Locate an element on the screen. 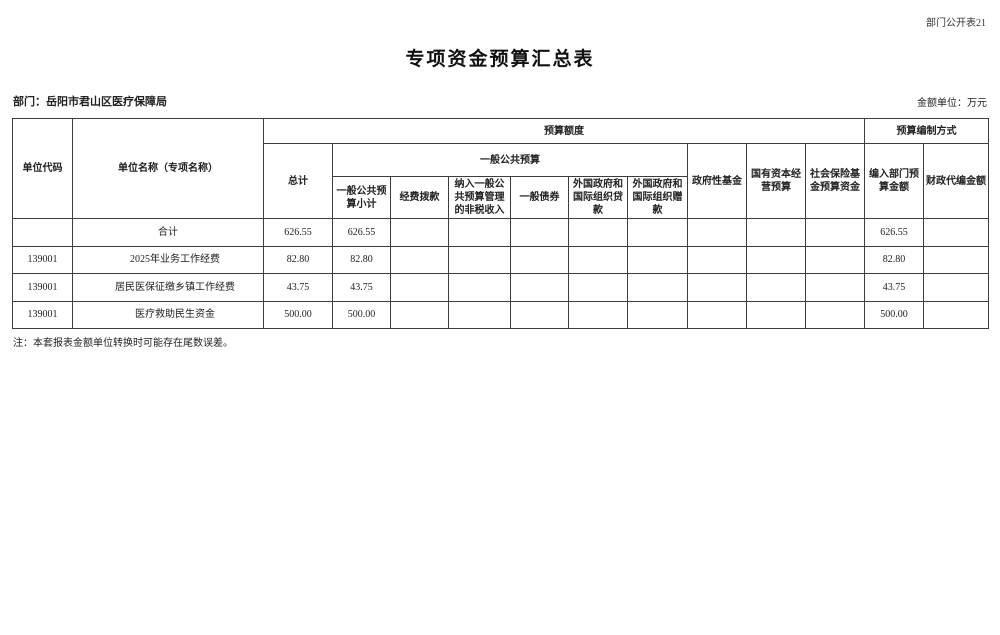 The image size is (1000, 635). header-general-bond: 一般债券 is located at coordinates (539, 197).